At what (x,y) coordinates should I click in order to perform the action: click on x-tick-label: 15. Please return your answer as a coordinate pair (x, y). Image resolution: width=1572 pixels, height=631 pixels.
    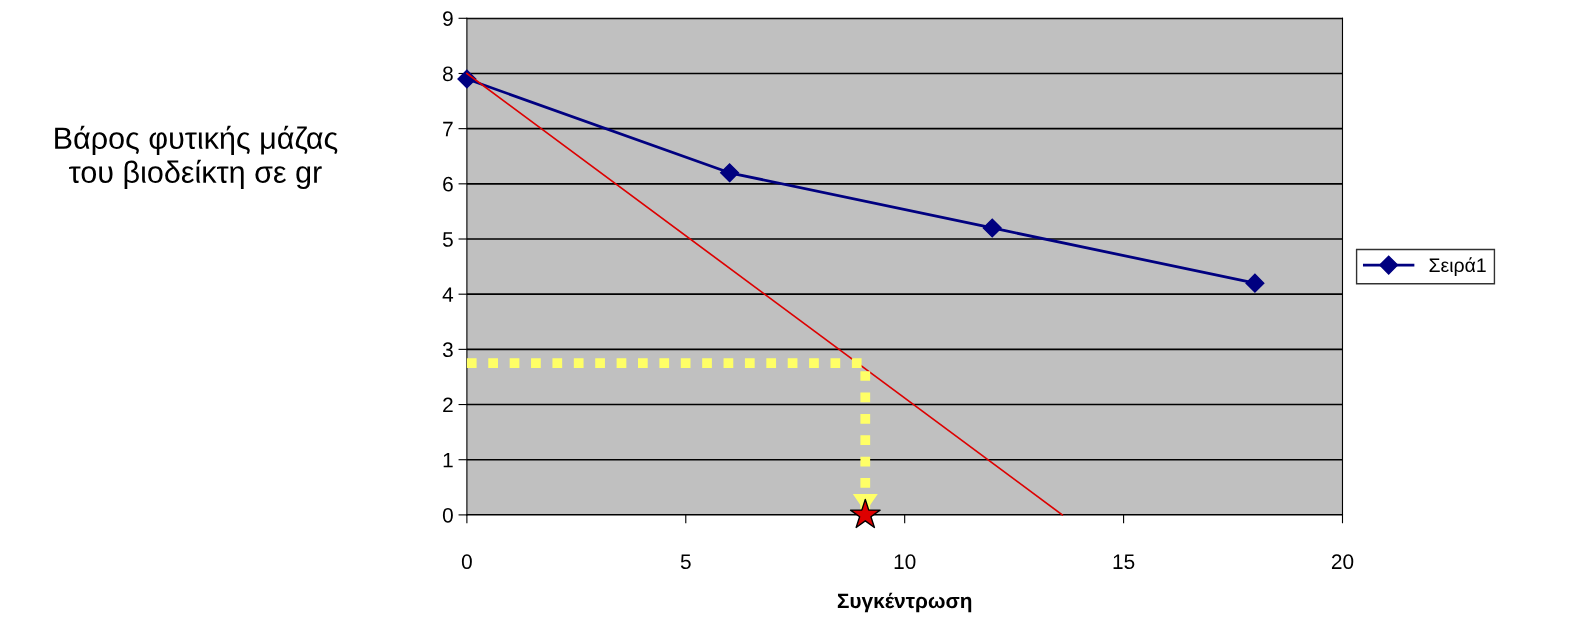
    Looking at the image, I should click on (1124, 562).